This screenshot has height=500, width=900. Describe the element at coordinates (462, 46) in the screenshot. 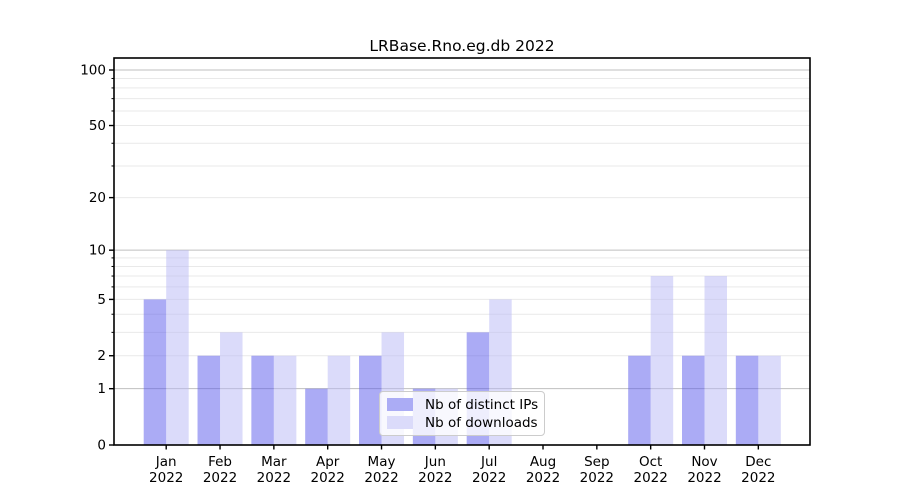

I see `chart-title: LRBase.Rno.eg.db 2022` at that location.